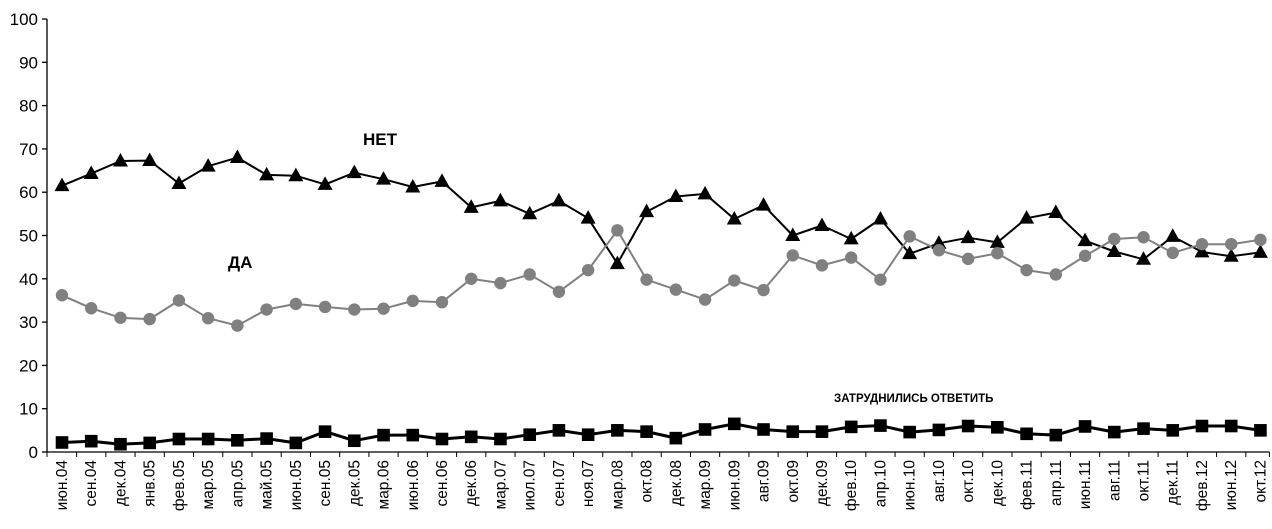 The height and width of the screenshot is (529, 1272). Describe the element at coordinates (647, 481) in the screenshot. I see `x-tick-label: окт.08` at that location.